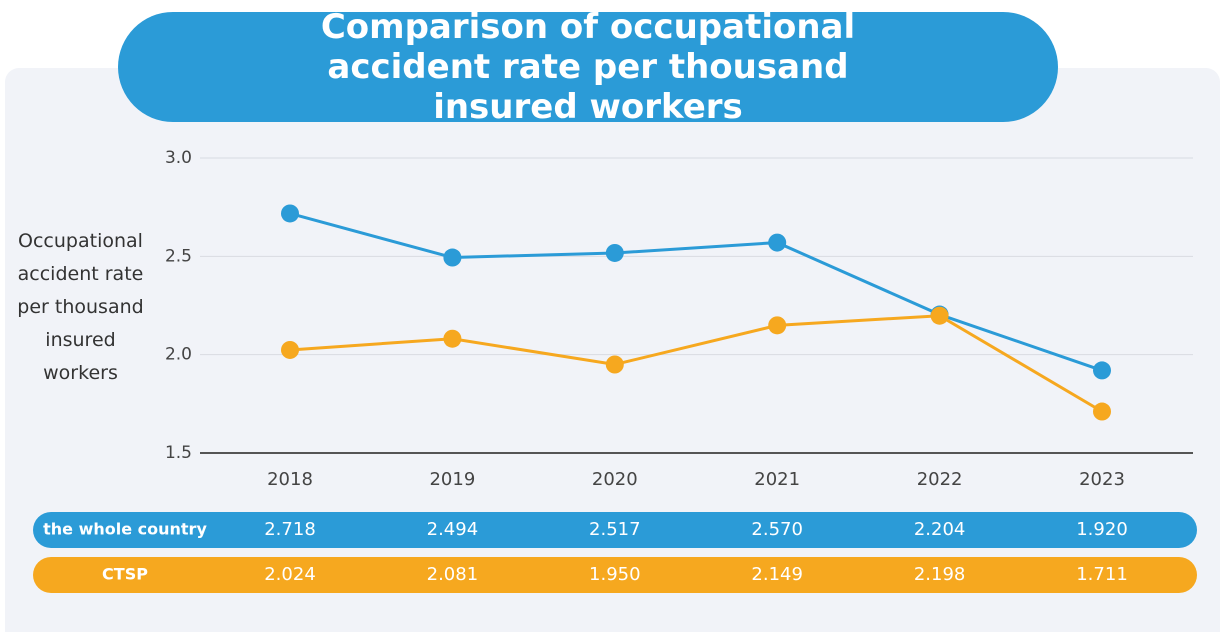 This screenshot has width=1225, height=632. What do you see at coordinates (940, 529) in the screenshot?
I see `table-value: 2.204` at bounding box center [940, 529].